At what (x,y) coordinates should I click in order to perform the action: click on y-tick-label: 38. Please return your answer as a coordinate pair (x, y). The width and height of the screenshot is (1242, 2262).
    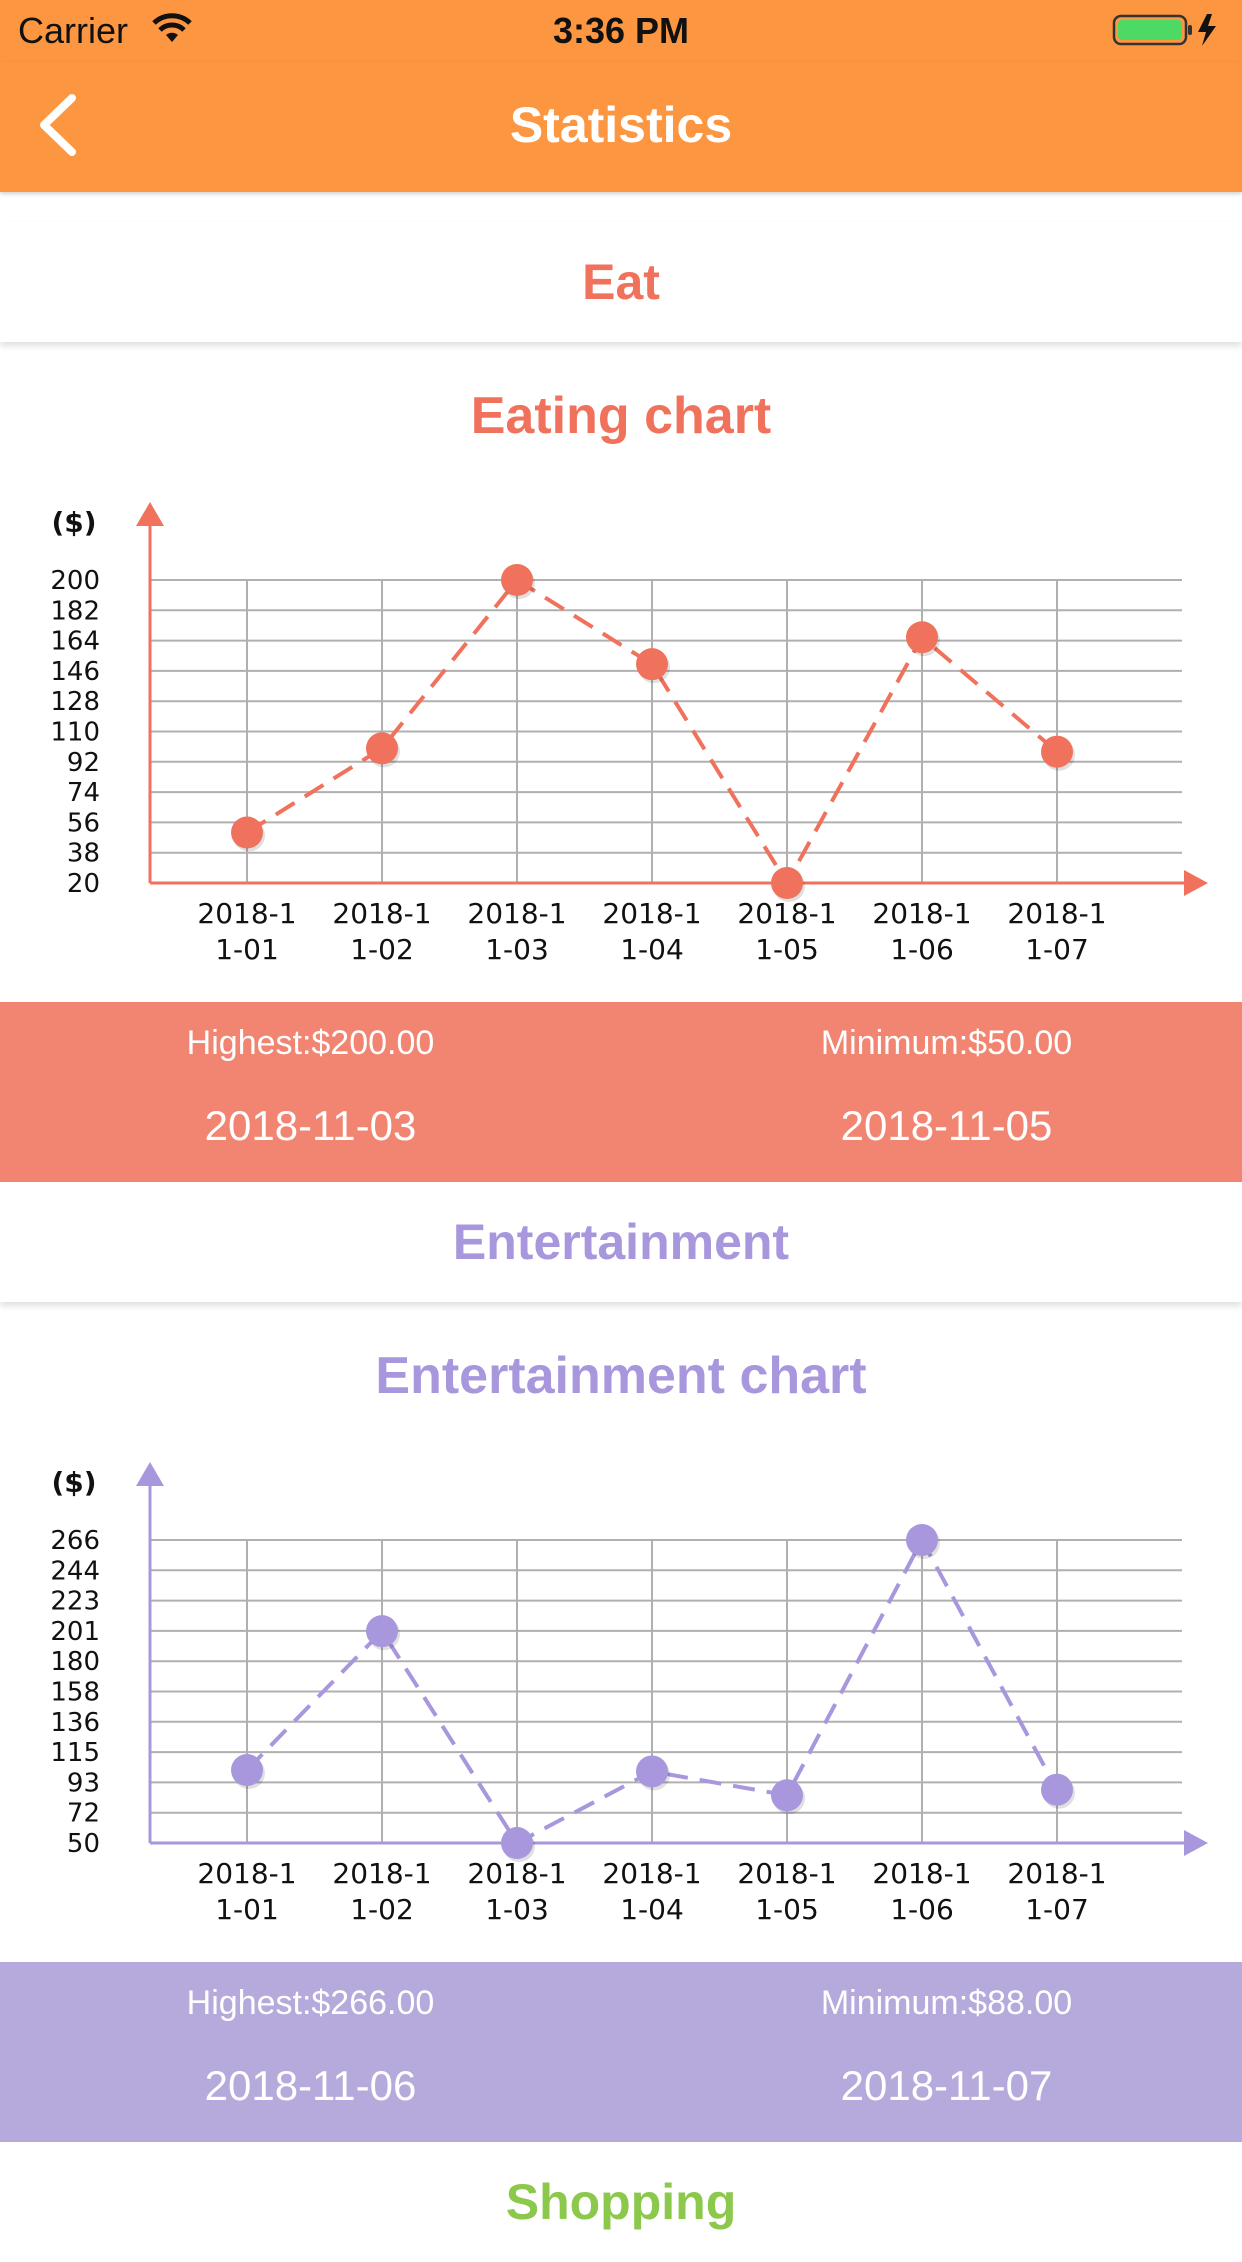
    Looking at the image, I should click on (83, 854).